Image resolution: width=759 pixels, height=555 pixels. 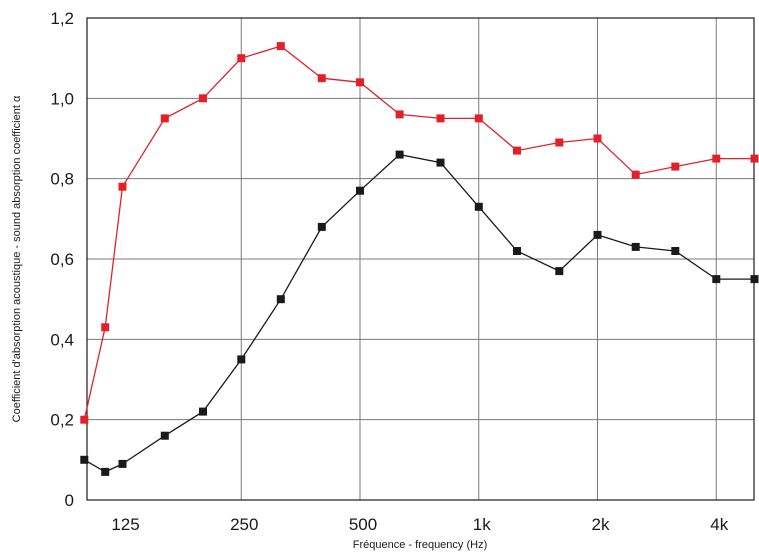 I want to click on x-tick-label: 4k, so click(x=719, y=524).